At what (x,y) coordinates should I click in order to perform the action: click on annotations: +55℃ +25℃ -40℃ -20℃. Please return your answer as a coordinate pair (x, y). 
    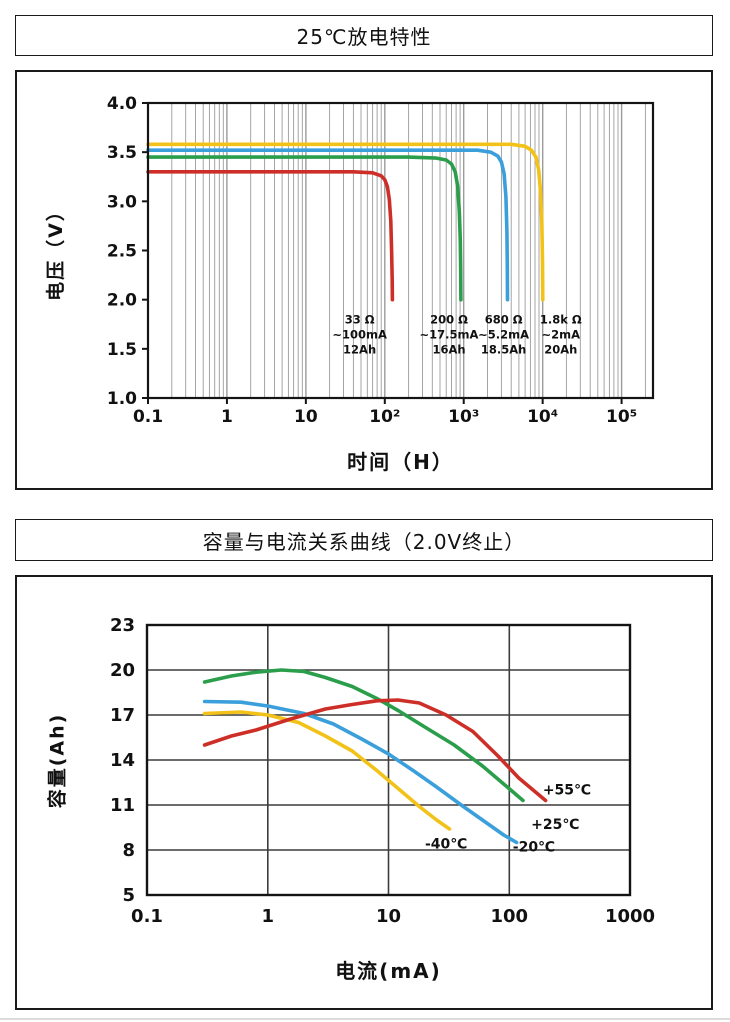
    Looking at the image, I should click on (508, 819).